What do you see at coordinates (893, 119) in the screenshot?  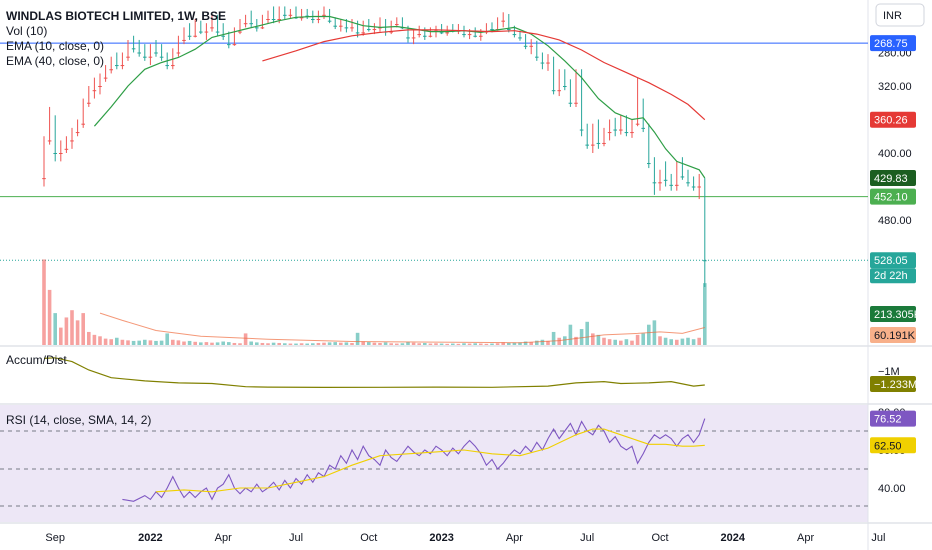 I see `ema40-tag-bg` at bounding box center [893, 119].